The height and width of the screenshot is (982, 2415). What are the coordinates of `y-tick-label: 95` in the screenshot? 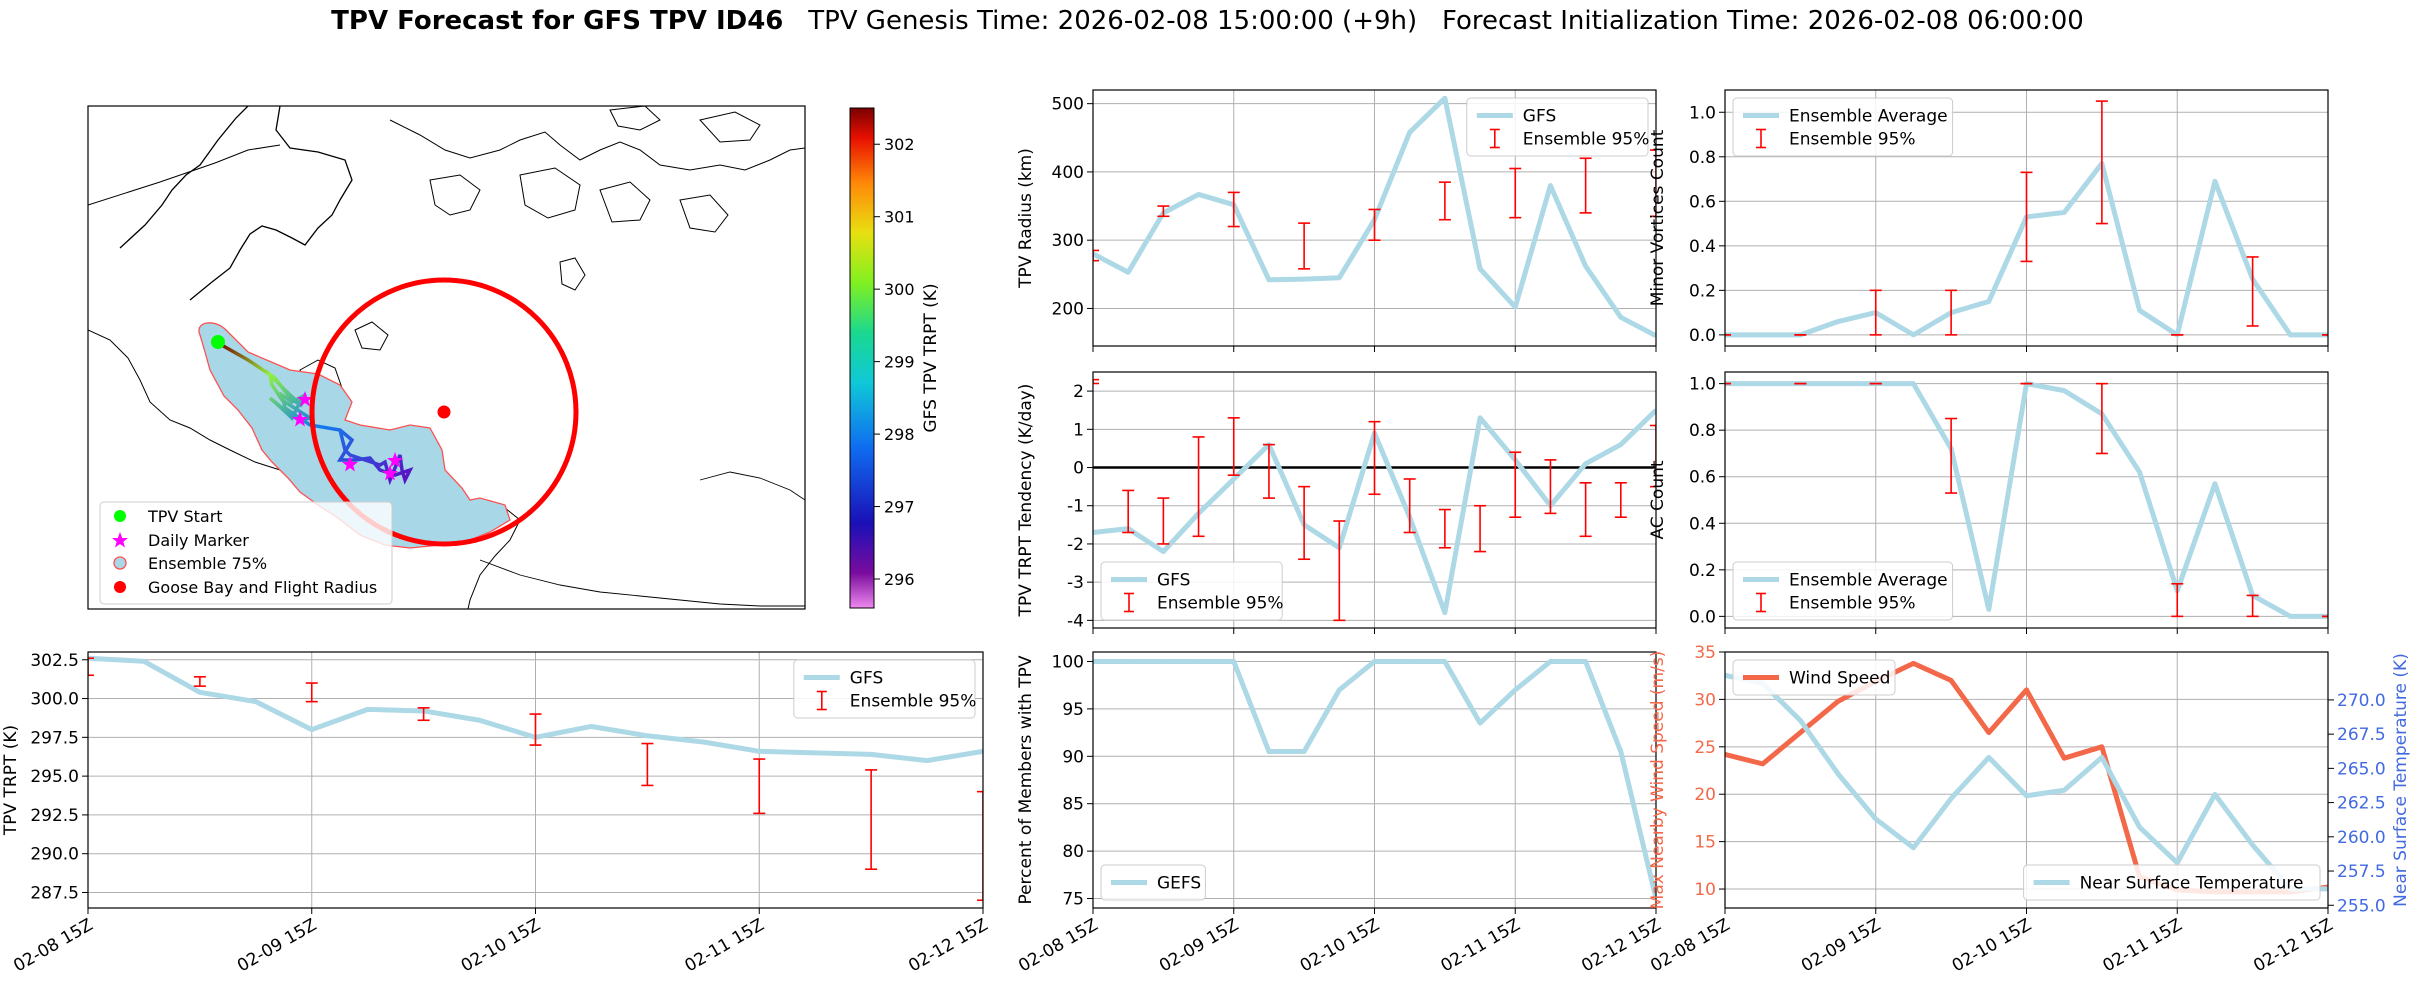 It's located at (1073, 710).